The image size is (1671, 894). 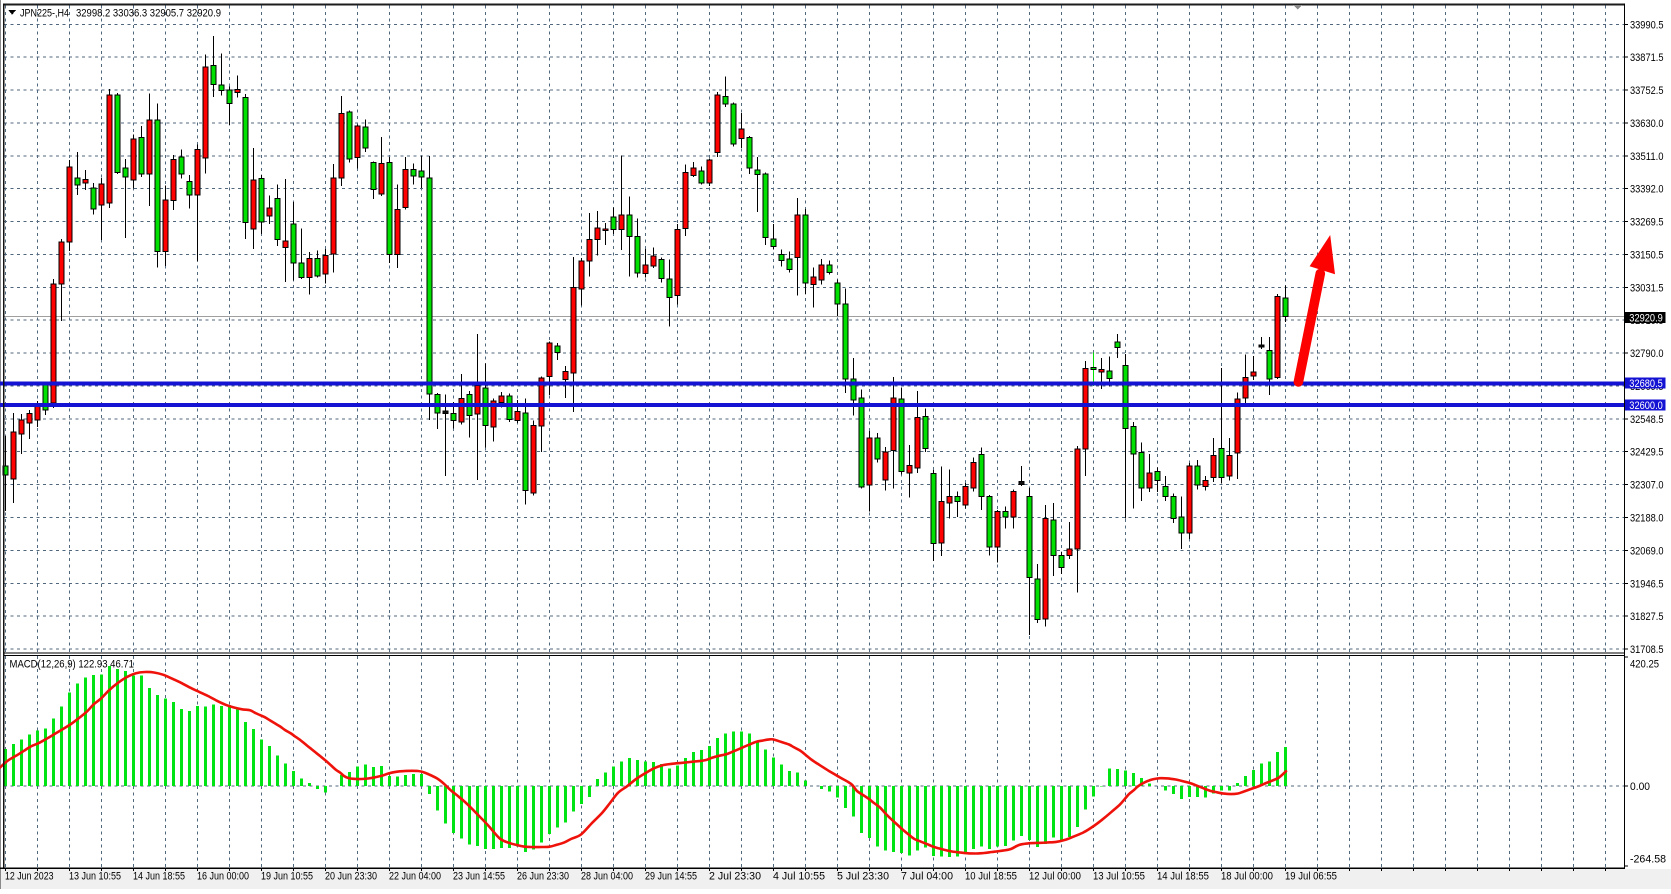 I want to click on svg-text: 19 Jul 06:55, so click(x=1311, y=877).